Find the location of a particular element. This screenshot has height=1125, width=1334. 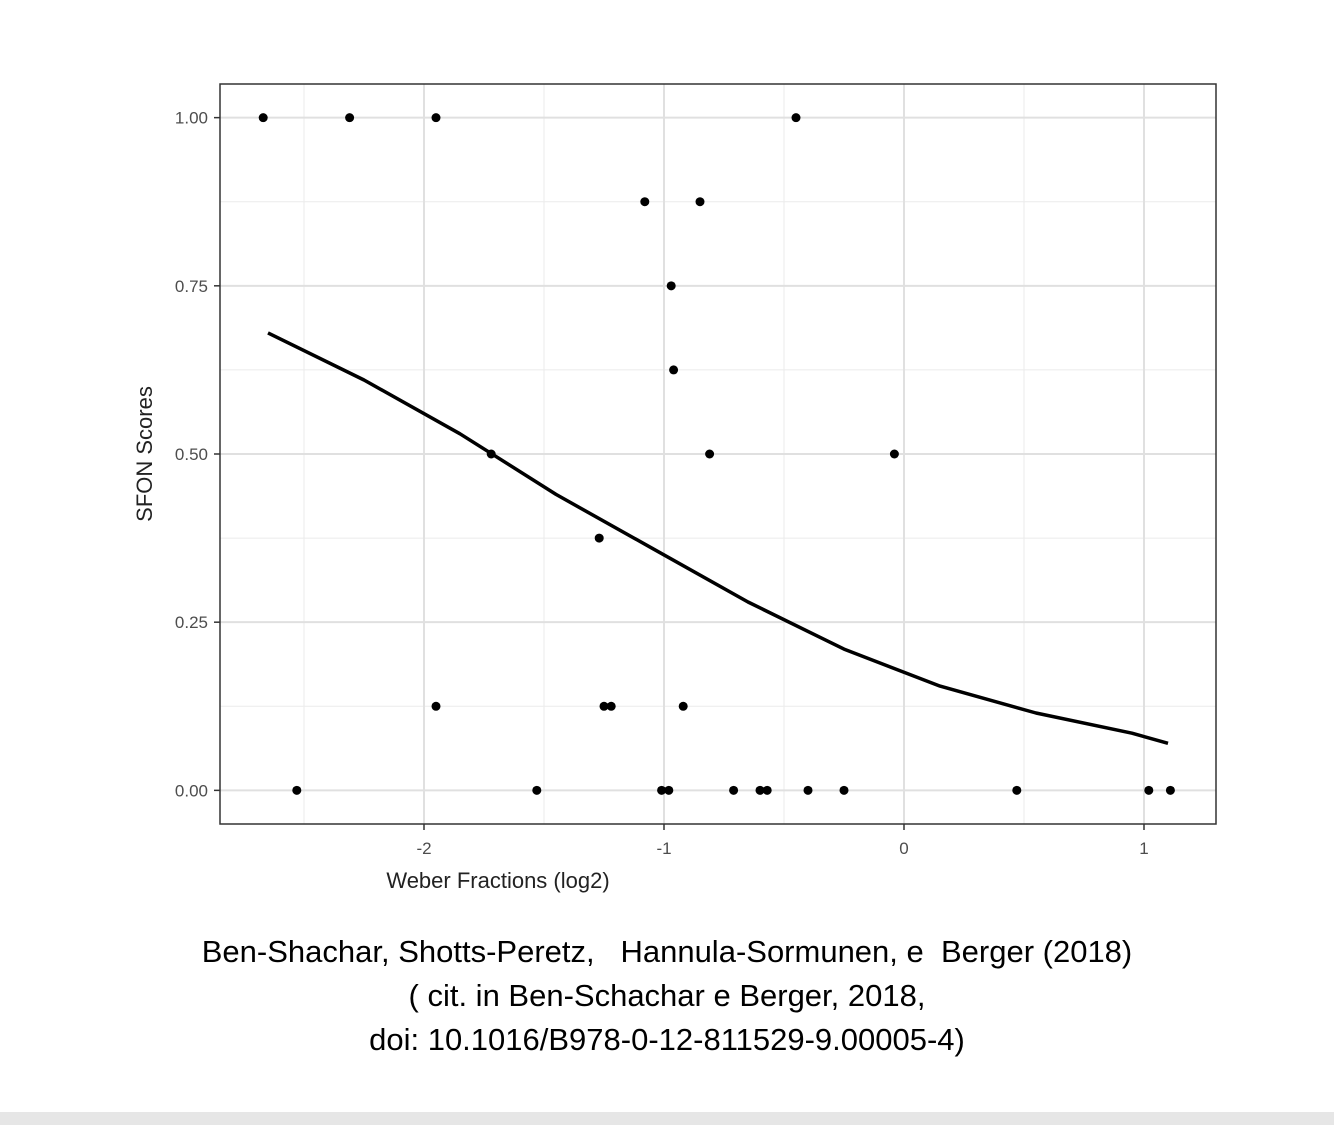

x-tick-label: -2 is located at coordinates (423, 848).